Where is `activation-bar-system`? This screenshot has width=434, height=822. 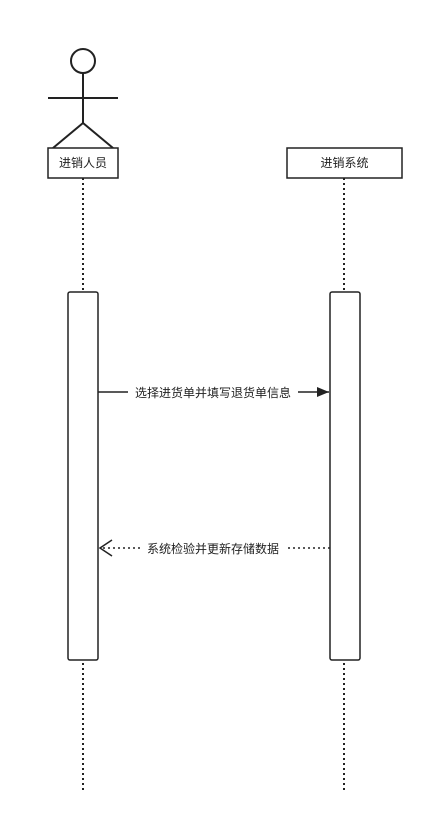 activation-bar-system is located at coordinates (345, 476).